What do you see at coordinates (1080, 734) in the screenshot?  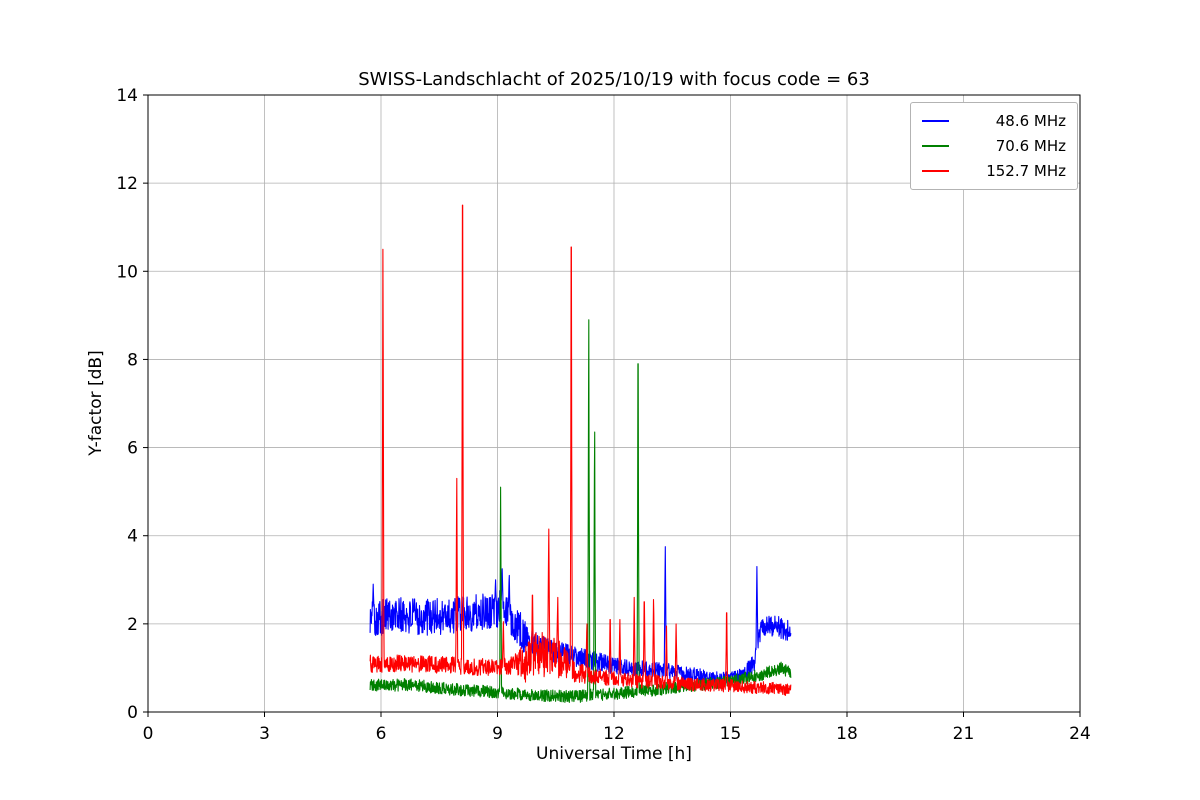 I see `x-tick-label: 24` at bounding box center [1080, 734].